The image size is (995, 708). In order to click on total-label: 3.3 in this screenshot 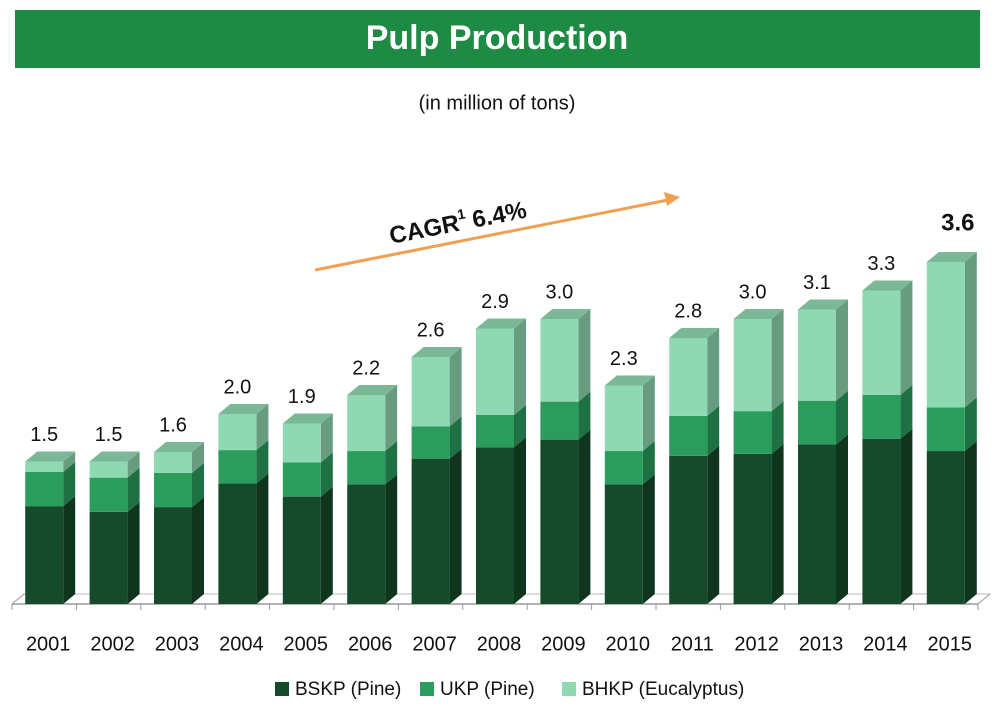, I will do `click(881, 264)`.